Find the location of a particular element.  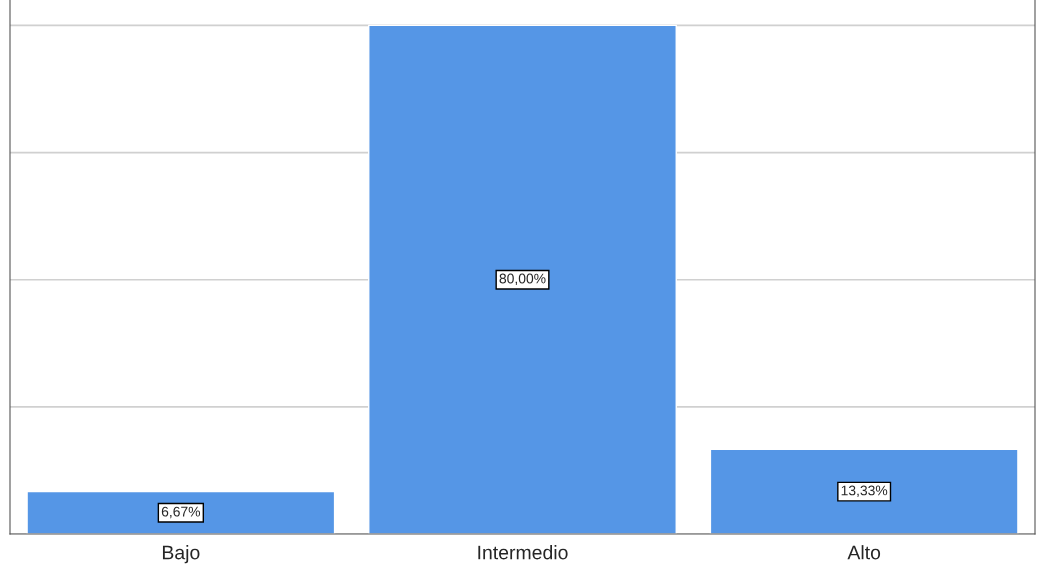

data-label: 13,33% is located at coordinates (864, 491).